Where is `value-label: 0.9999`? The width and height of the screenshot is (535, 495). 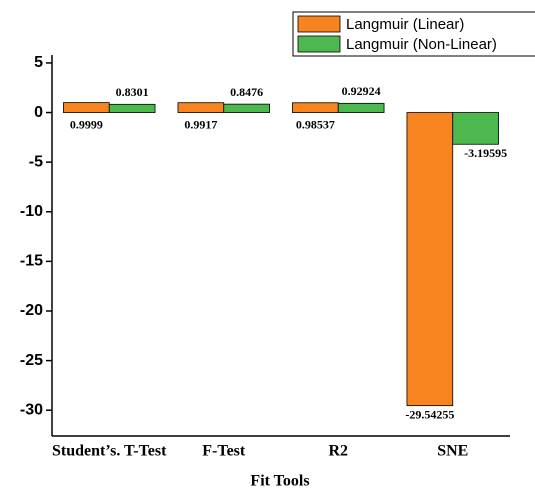 value-label: 0.9999 is located at coordinates (86, 124).